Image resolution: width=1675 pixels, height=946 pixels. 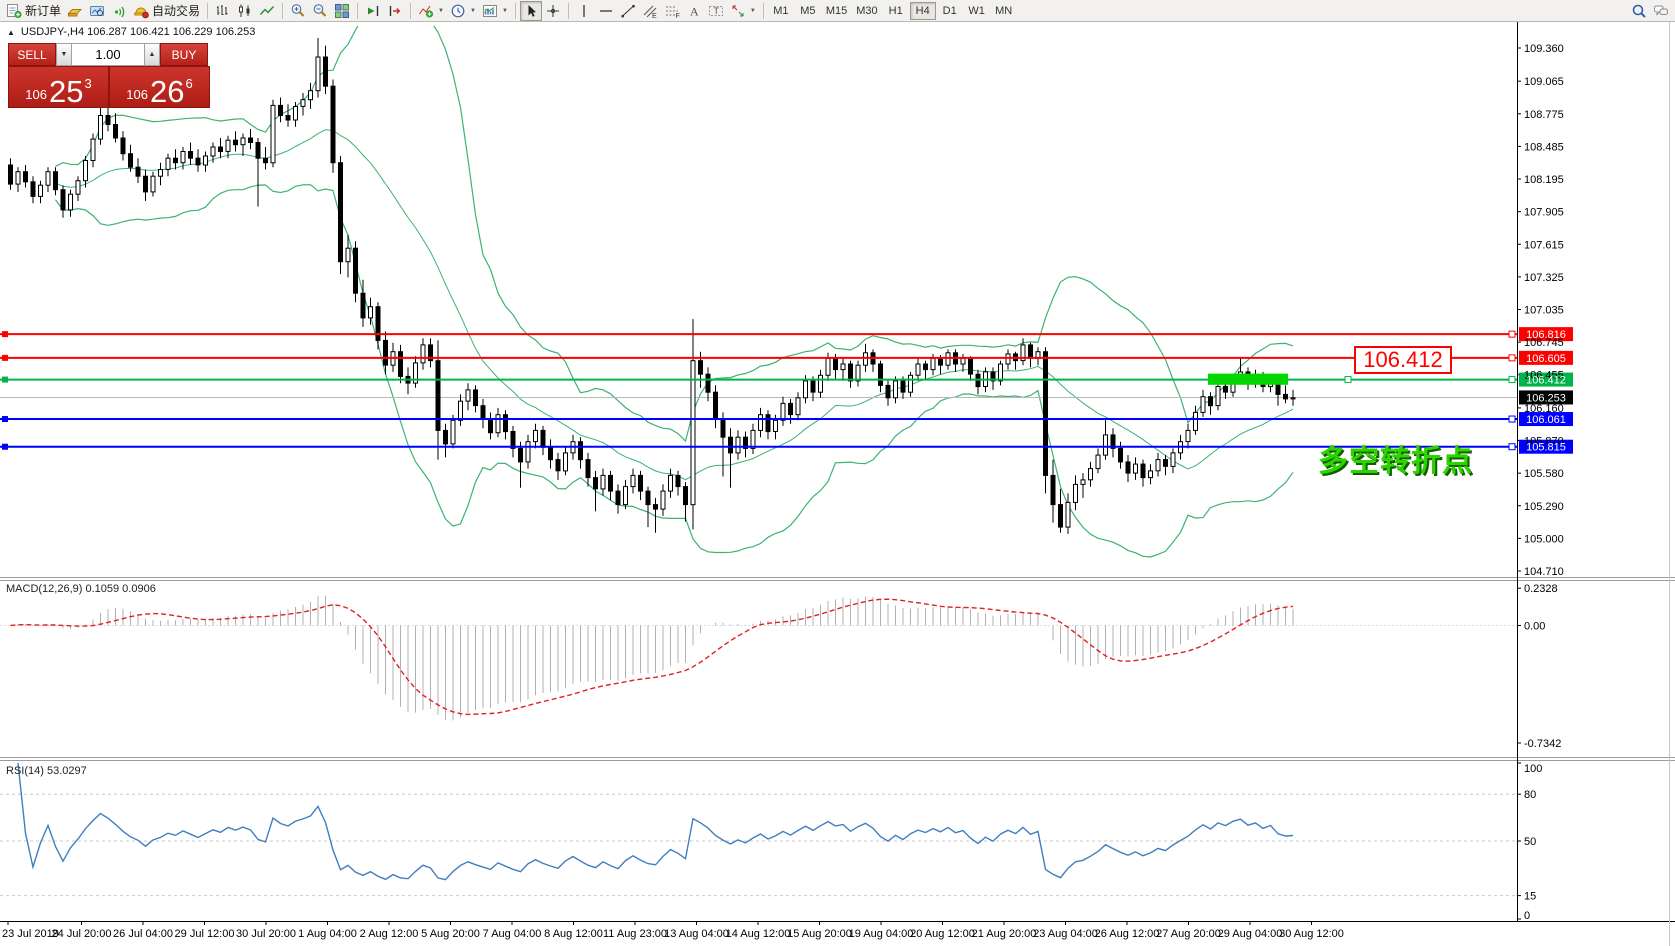 What do you see at coordinates (716, 11) in the screenshot?
I see `label-tool-button: T` at bounding box center [716, 11].